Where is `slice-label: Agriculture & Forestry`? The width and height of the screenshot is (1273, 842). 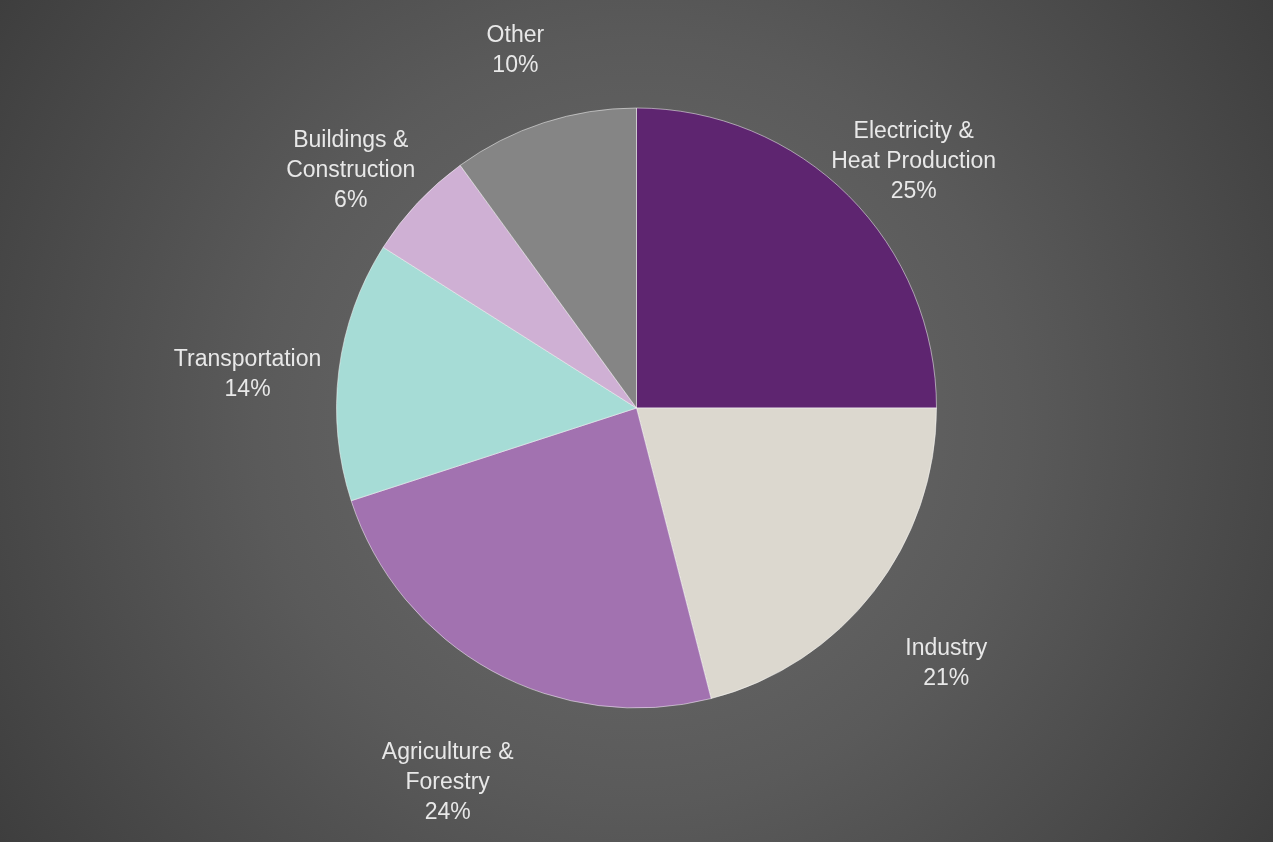 slice-label: Agriculture & Forestry is located at coordinates (447, 765).